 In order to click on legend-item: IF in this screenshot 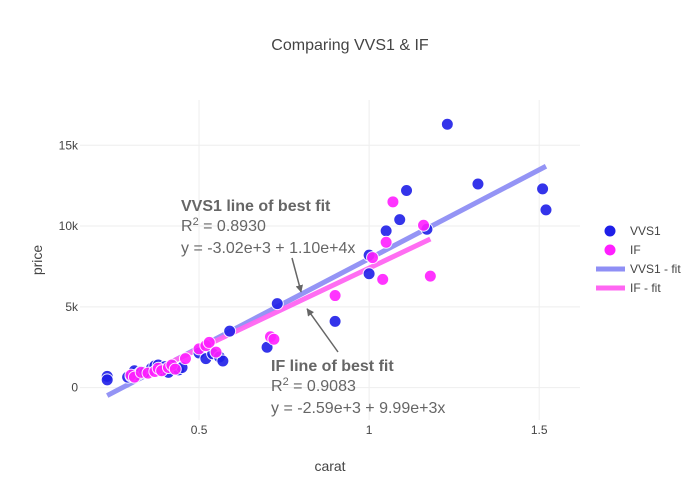, I will do `click(622, 250)`.